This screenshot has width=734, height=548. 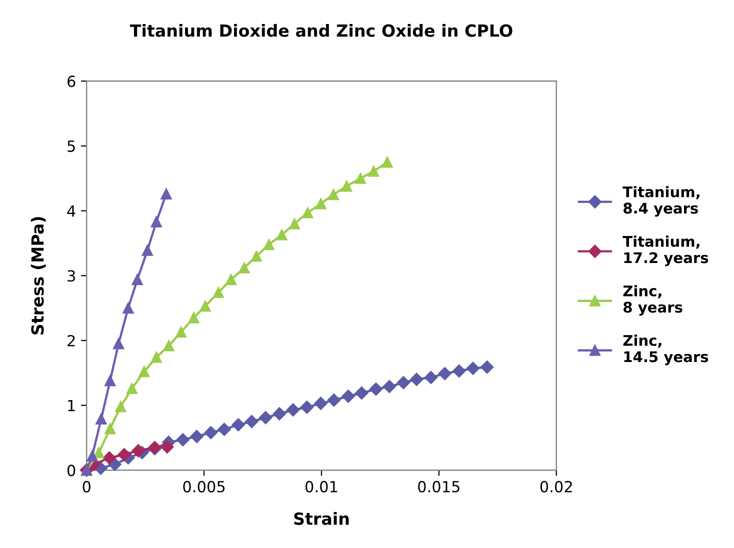 I want to click on x-tick-label: 0.02, so click(x=556, y=486).